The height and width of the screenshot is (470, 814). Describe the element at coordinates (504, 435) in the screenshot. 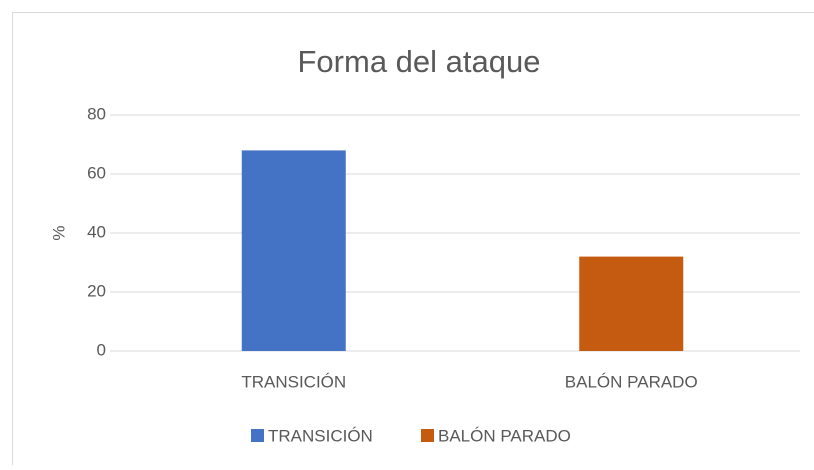

I see `legend-label: BALÓN PARADO` at that location.